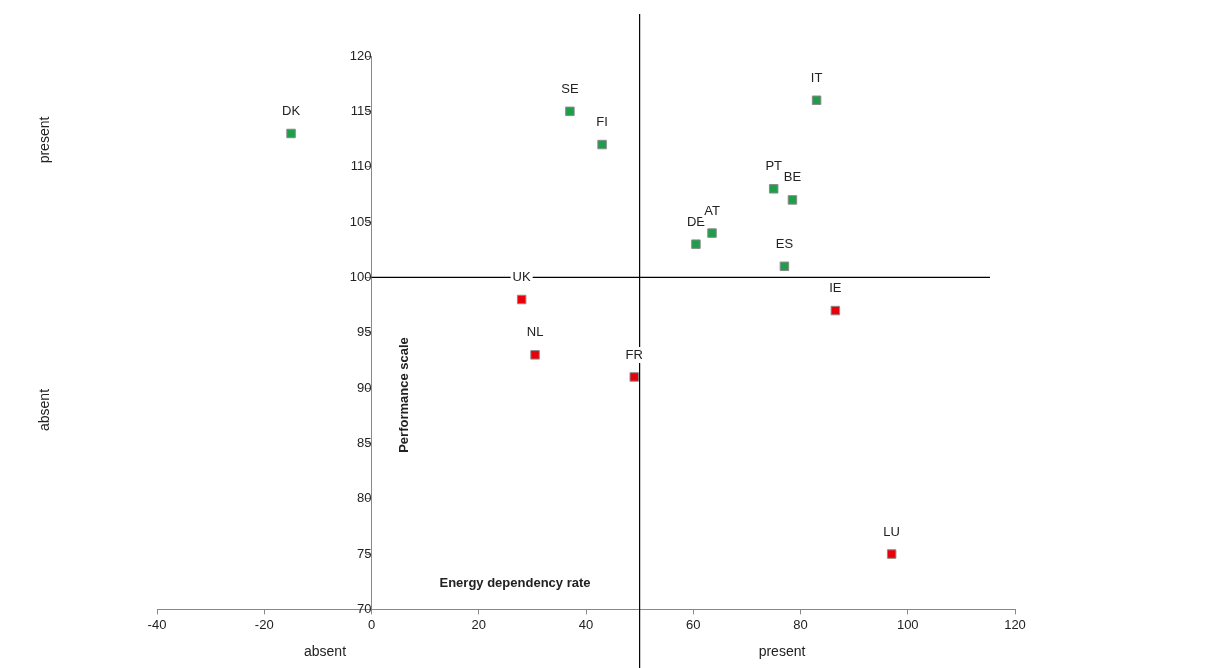 This screenshot has height=668, width=1211. I want to click on x-tick-label: -40, so click(157, 624).